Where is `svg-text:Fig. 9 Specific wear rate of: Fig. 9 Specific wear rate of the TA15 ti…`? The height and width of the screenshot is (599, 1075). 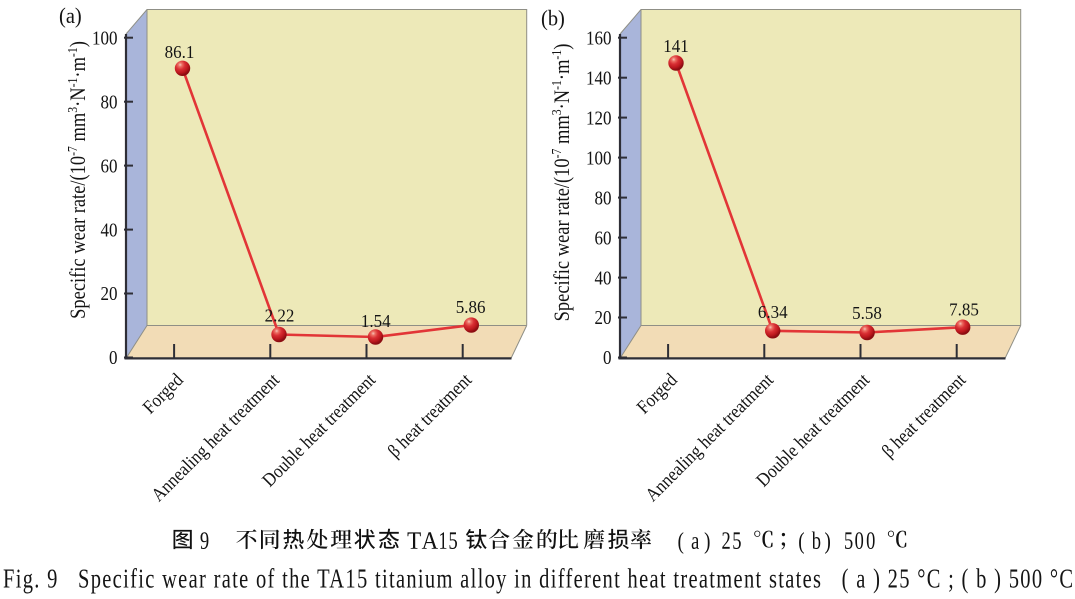 svg-text:Fig. 9 Specific wear rate of: Fig. 9 Specific wear rate of the TA15 ti… is located at coordinates (538, 579).